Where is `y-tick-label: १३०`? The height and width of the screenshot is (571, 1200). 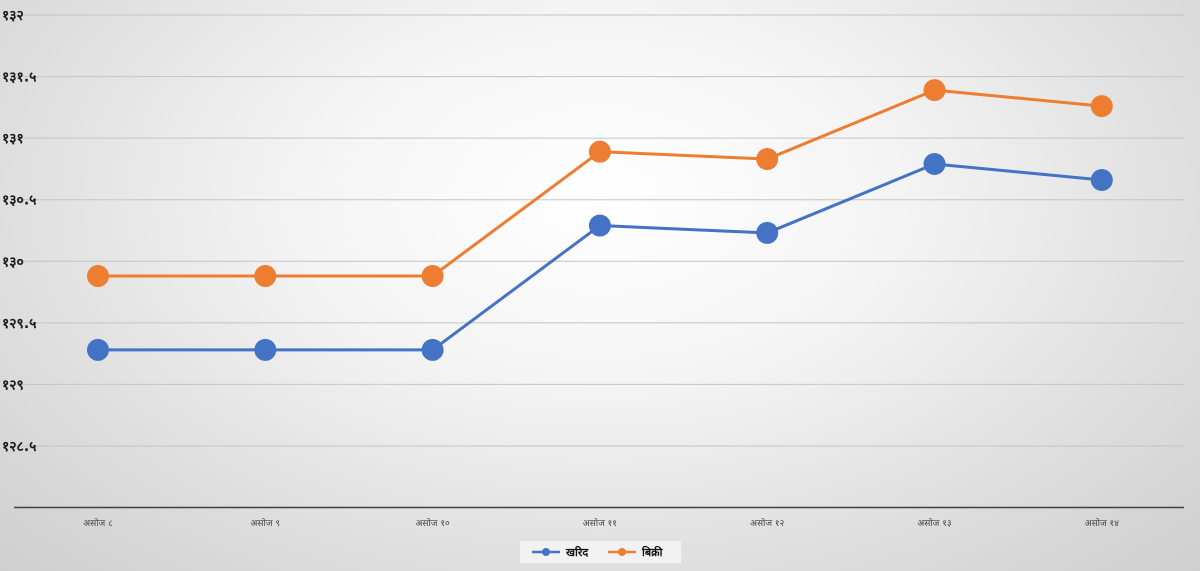 y-tick-label: १३० is located at coordinates (13, 262).